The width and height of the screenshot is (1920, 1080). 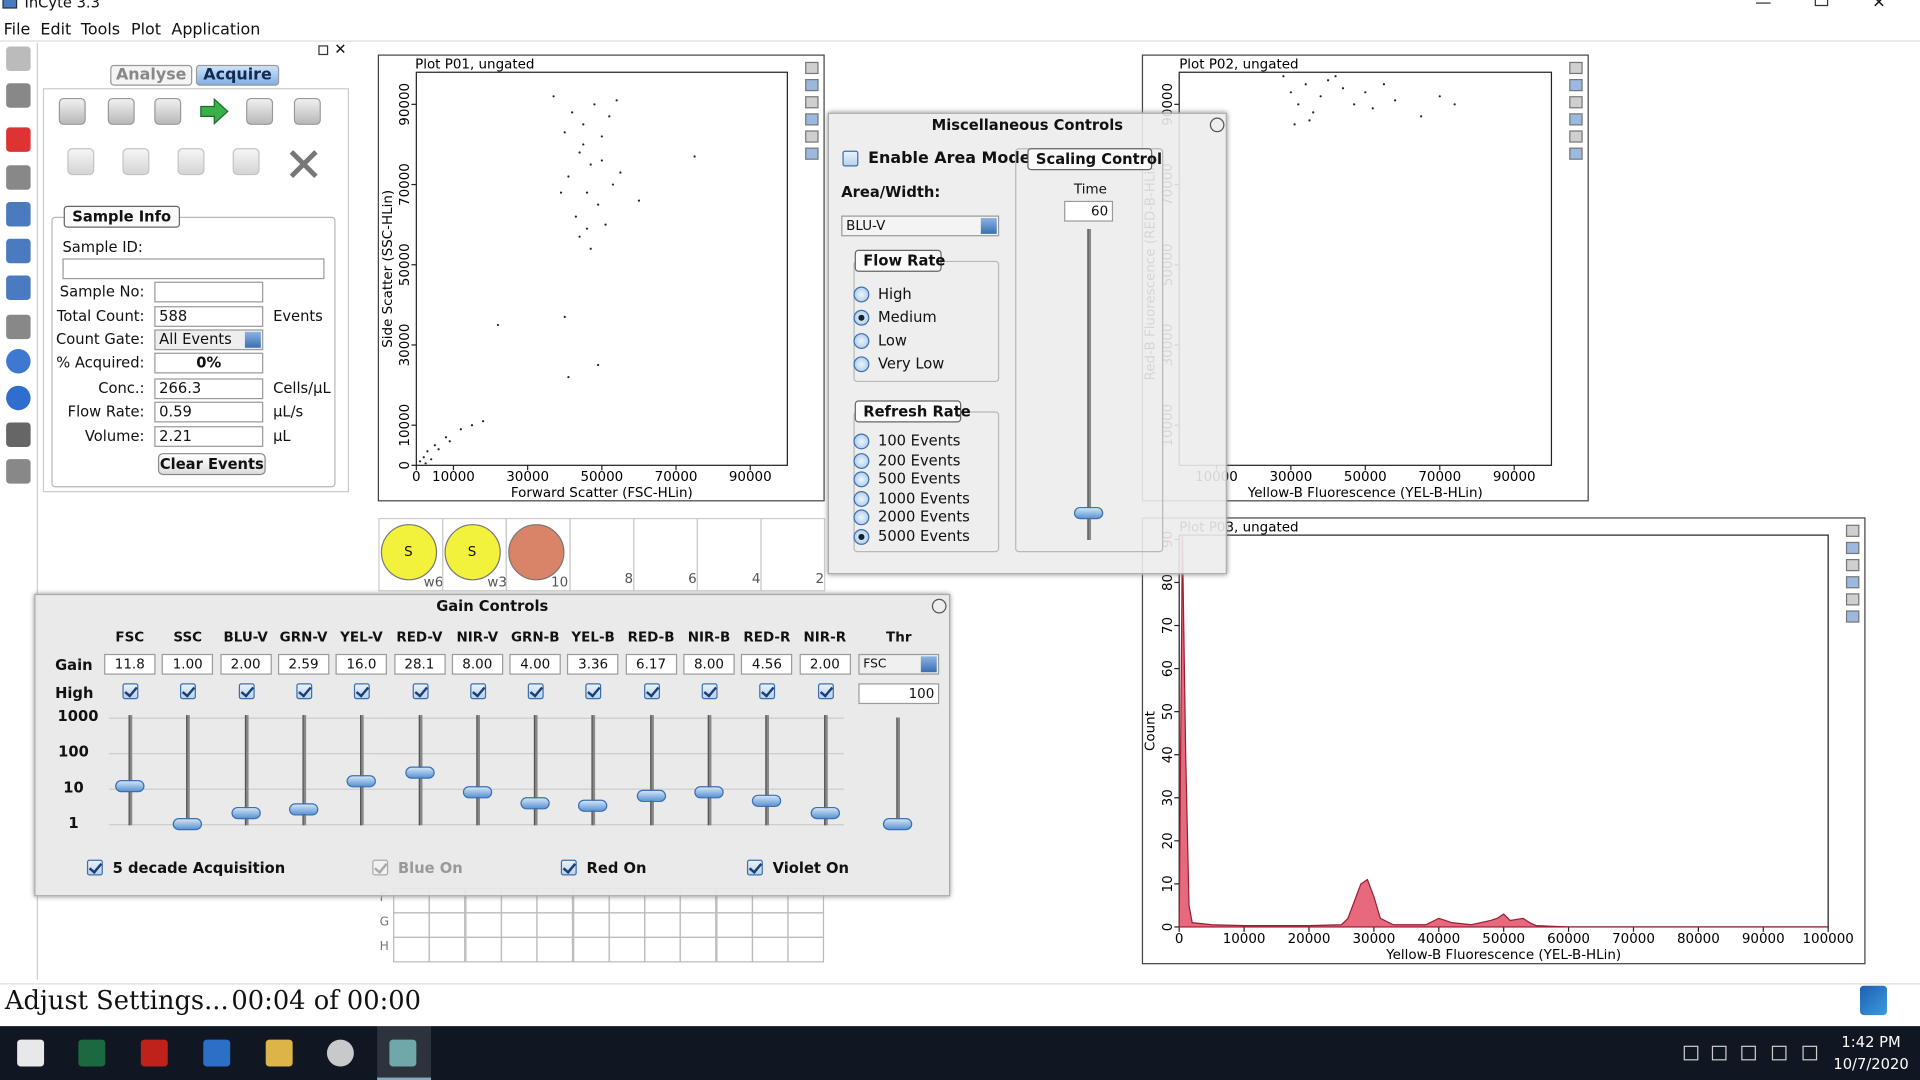 What do you see at coordinates (899, 664) in the screenshot?
I see `threshold-select: FSC` at bounding box center [899, 664].